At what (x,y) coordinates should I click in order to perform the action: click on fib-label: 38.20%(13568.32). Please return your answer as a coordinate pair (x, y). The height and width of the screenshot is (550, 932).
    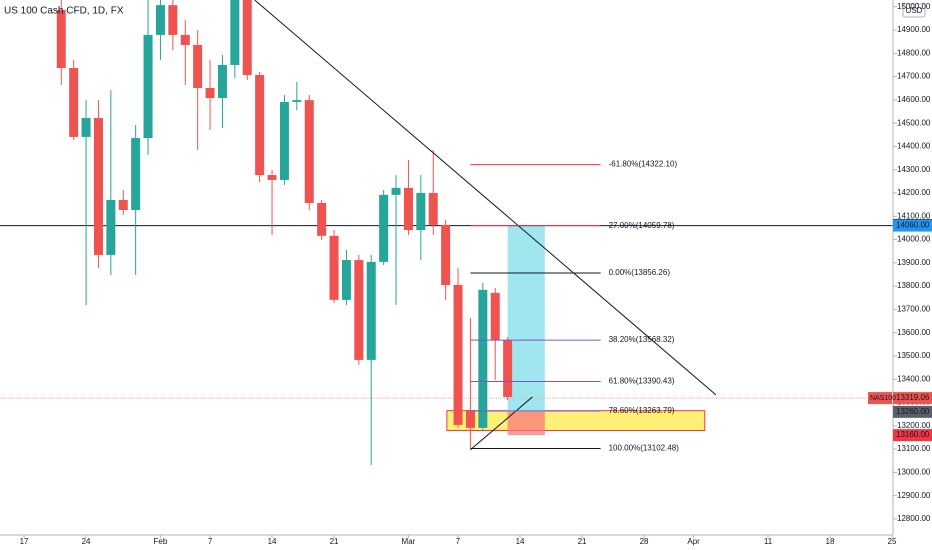
    Looking at the image, I should click on (642, 339).